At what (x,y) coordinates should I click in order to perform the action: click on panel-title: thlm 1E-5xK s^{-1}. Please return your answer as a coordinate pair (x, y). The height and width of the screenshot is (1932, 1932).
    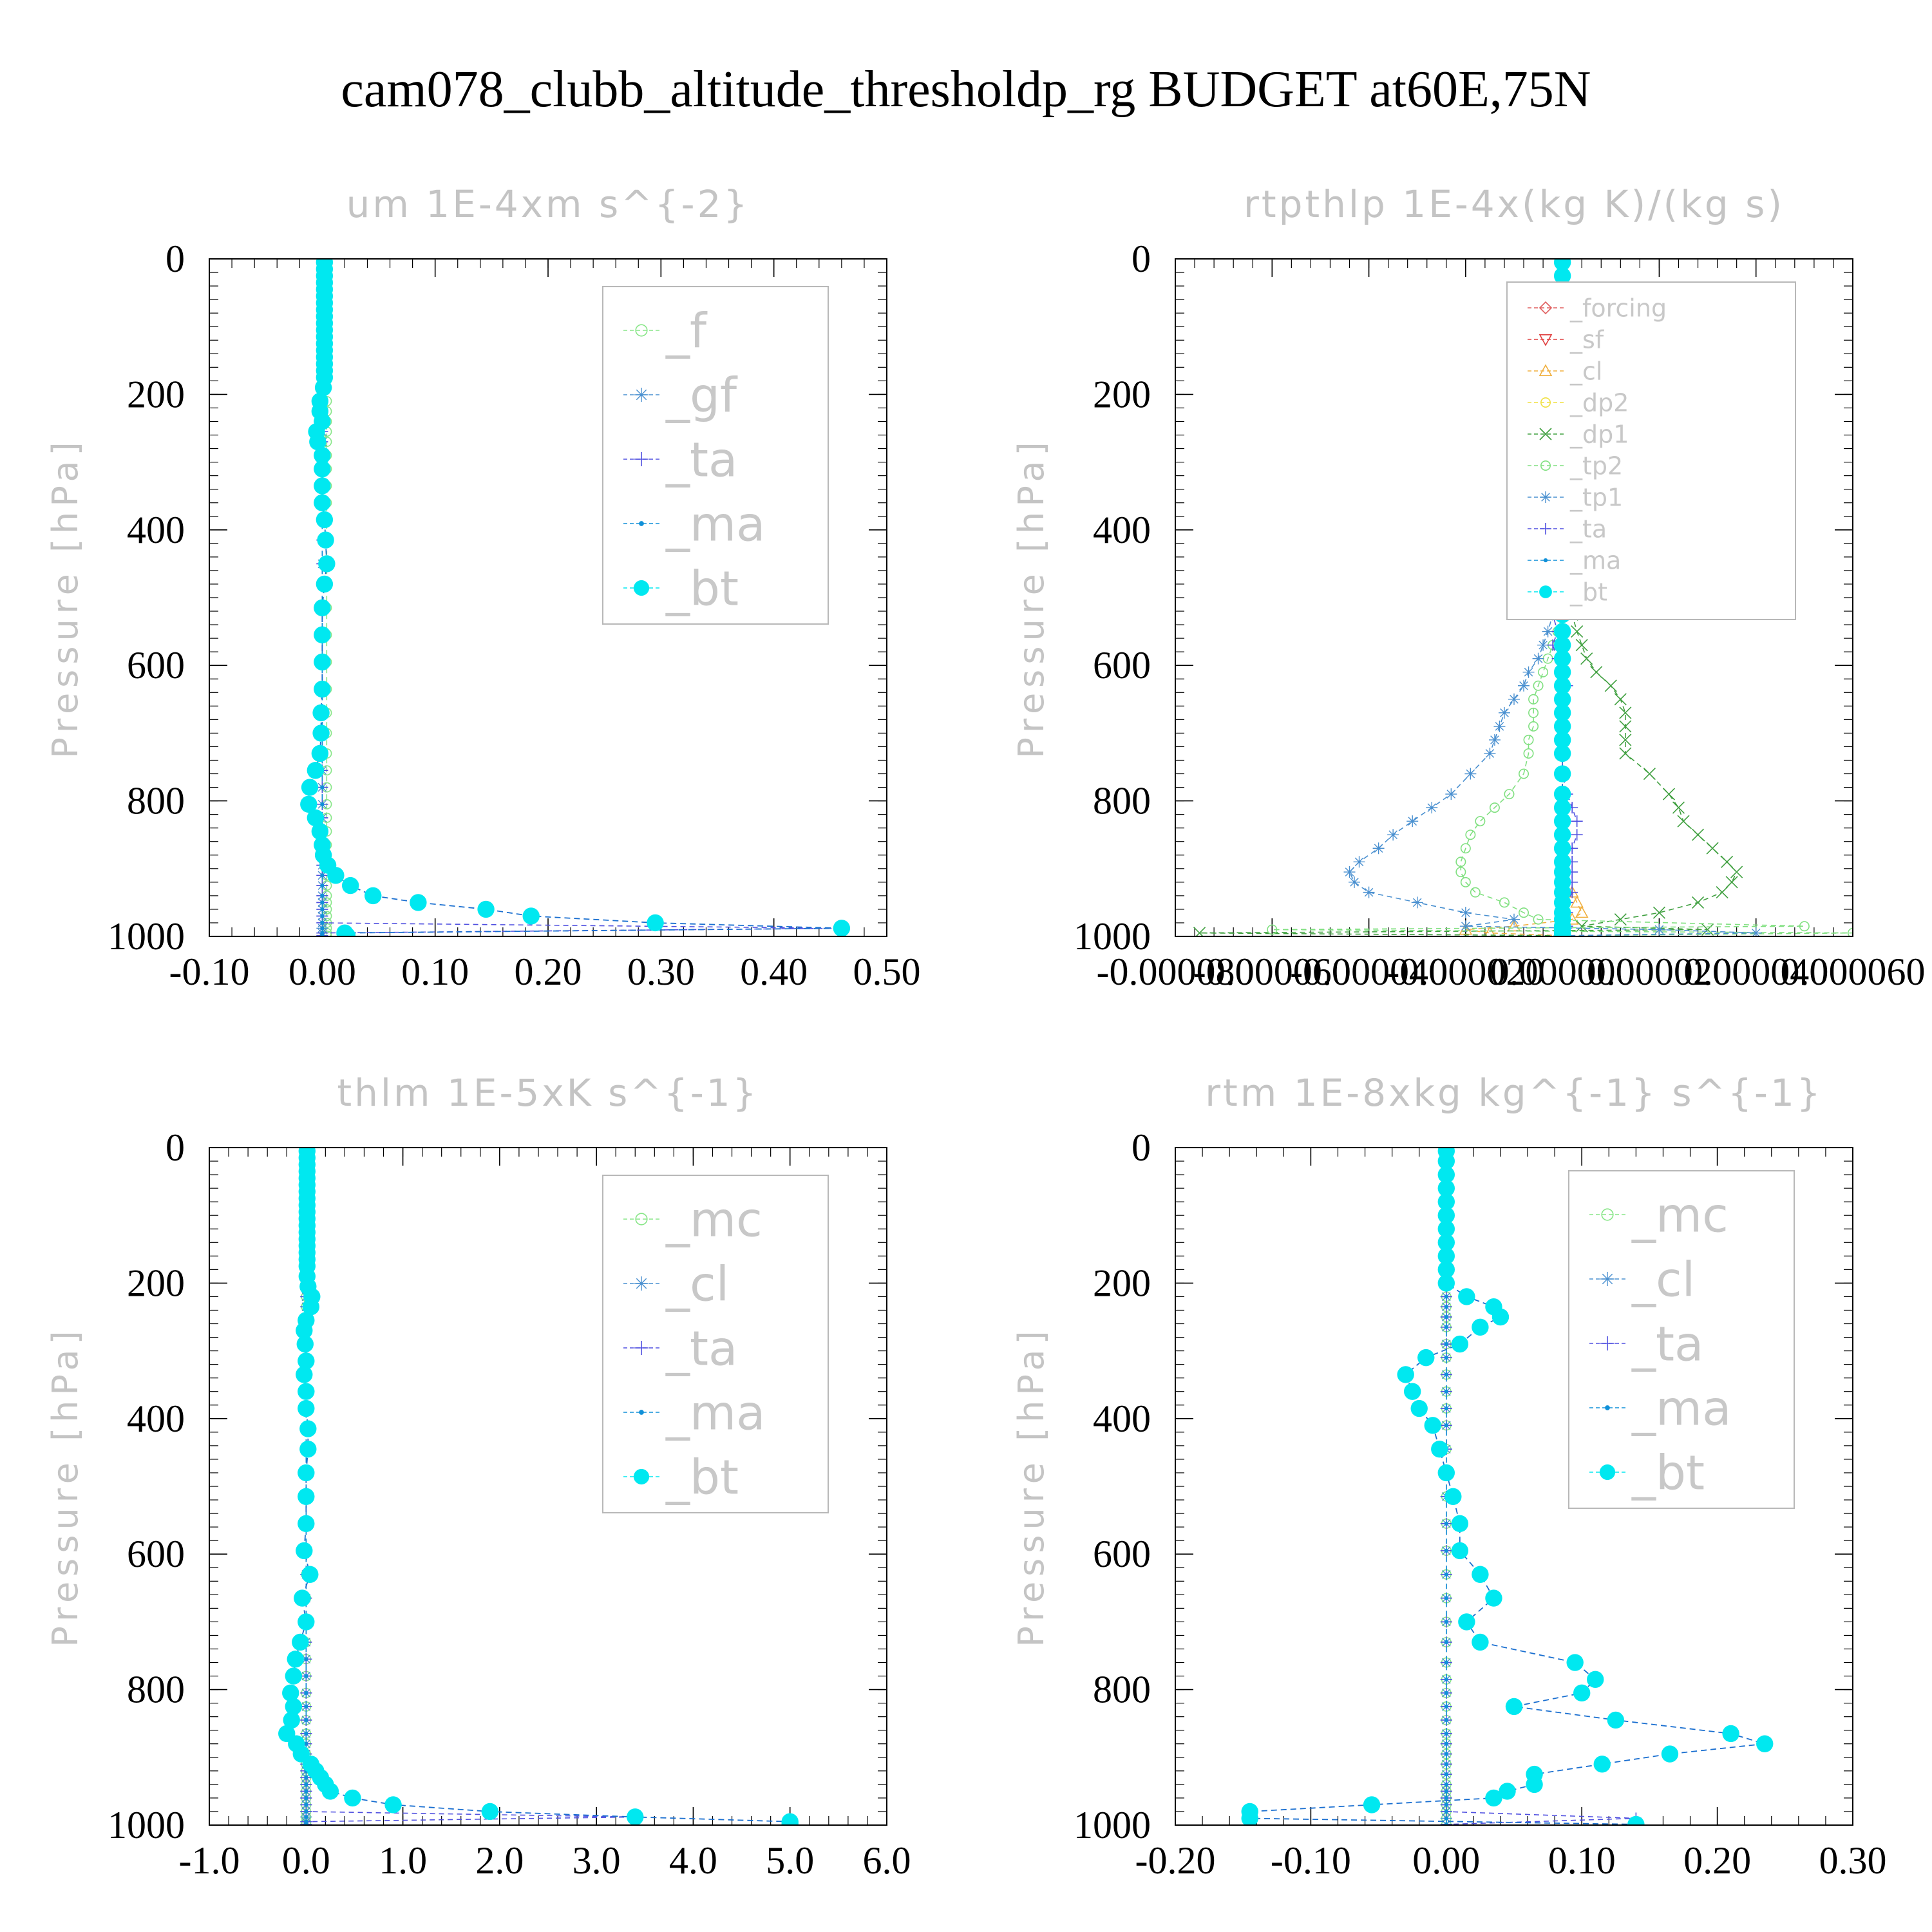
    Looking at the image, I should click on (548, 1093).